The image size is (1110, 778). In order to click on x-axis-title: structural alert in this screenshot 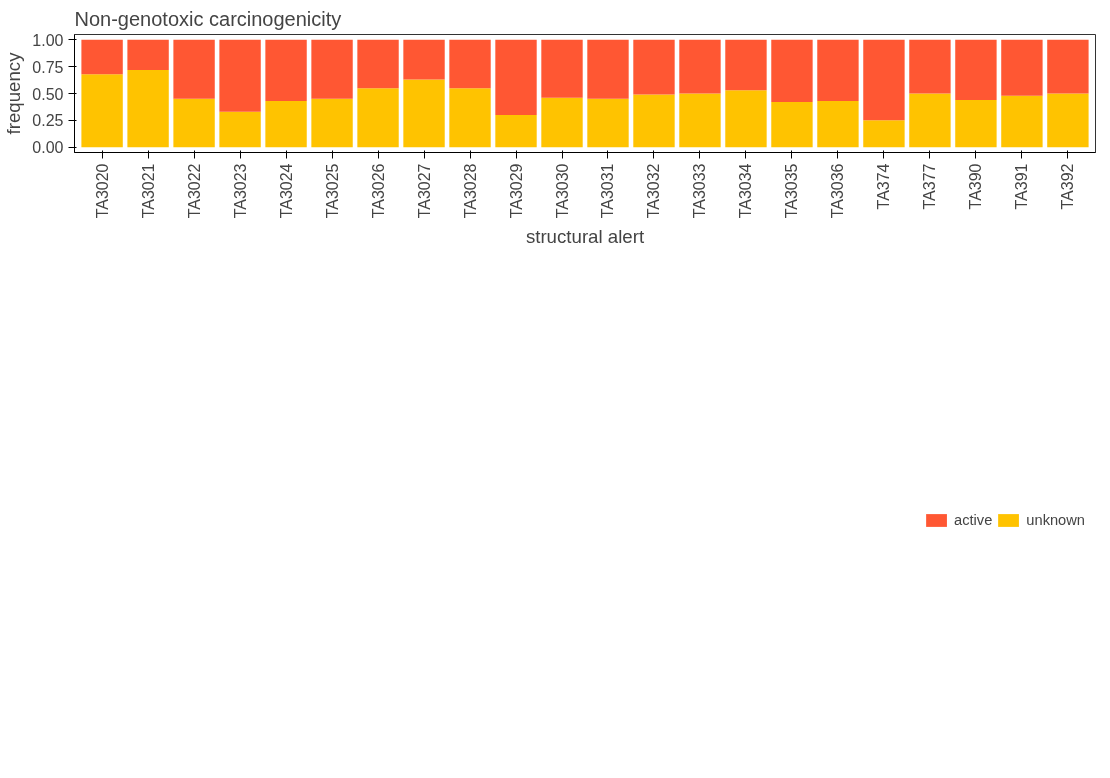, I will do `click(585, 237)`.